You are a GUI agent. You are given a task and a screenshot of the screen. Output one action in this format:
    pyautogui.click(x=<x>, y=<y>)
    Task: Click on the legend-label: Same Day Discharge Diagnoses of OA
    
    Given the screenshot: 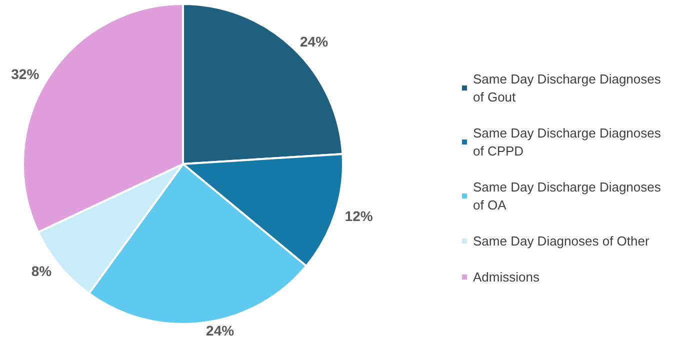 What is the action you would take?
    pyautogui.click(x=568, y=196)
    